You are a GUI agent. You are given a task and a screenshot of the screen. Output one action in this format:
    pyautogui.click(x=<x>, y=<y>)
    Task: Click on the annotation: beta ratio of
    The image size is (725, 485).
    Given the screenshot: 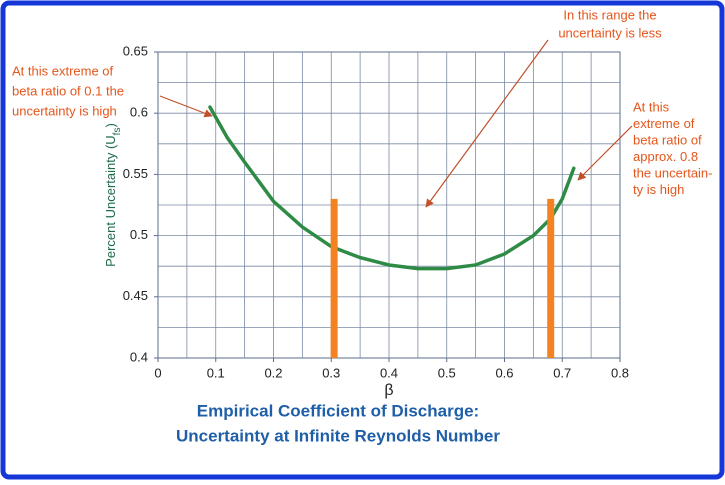 What is the action you would take?
    pyautogui.click(x=667, y=139)
    